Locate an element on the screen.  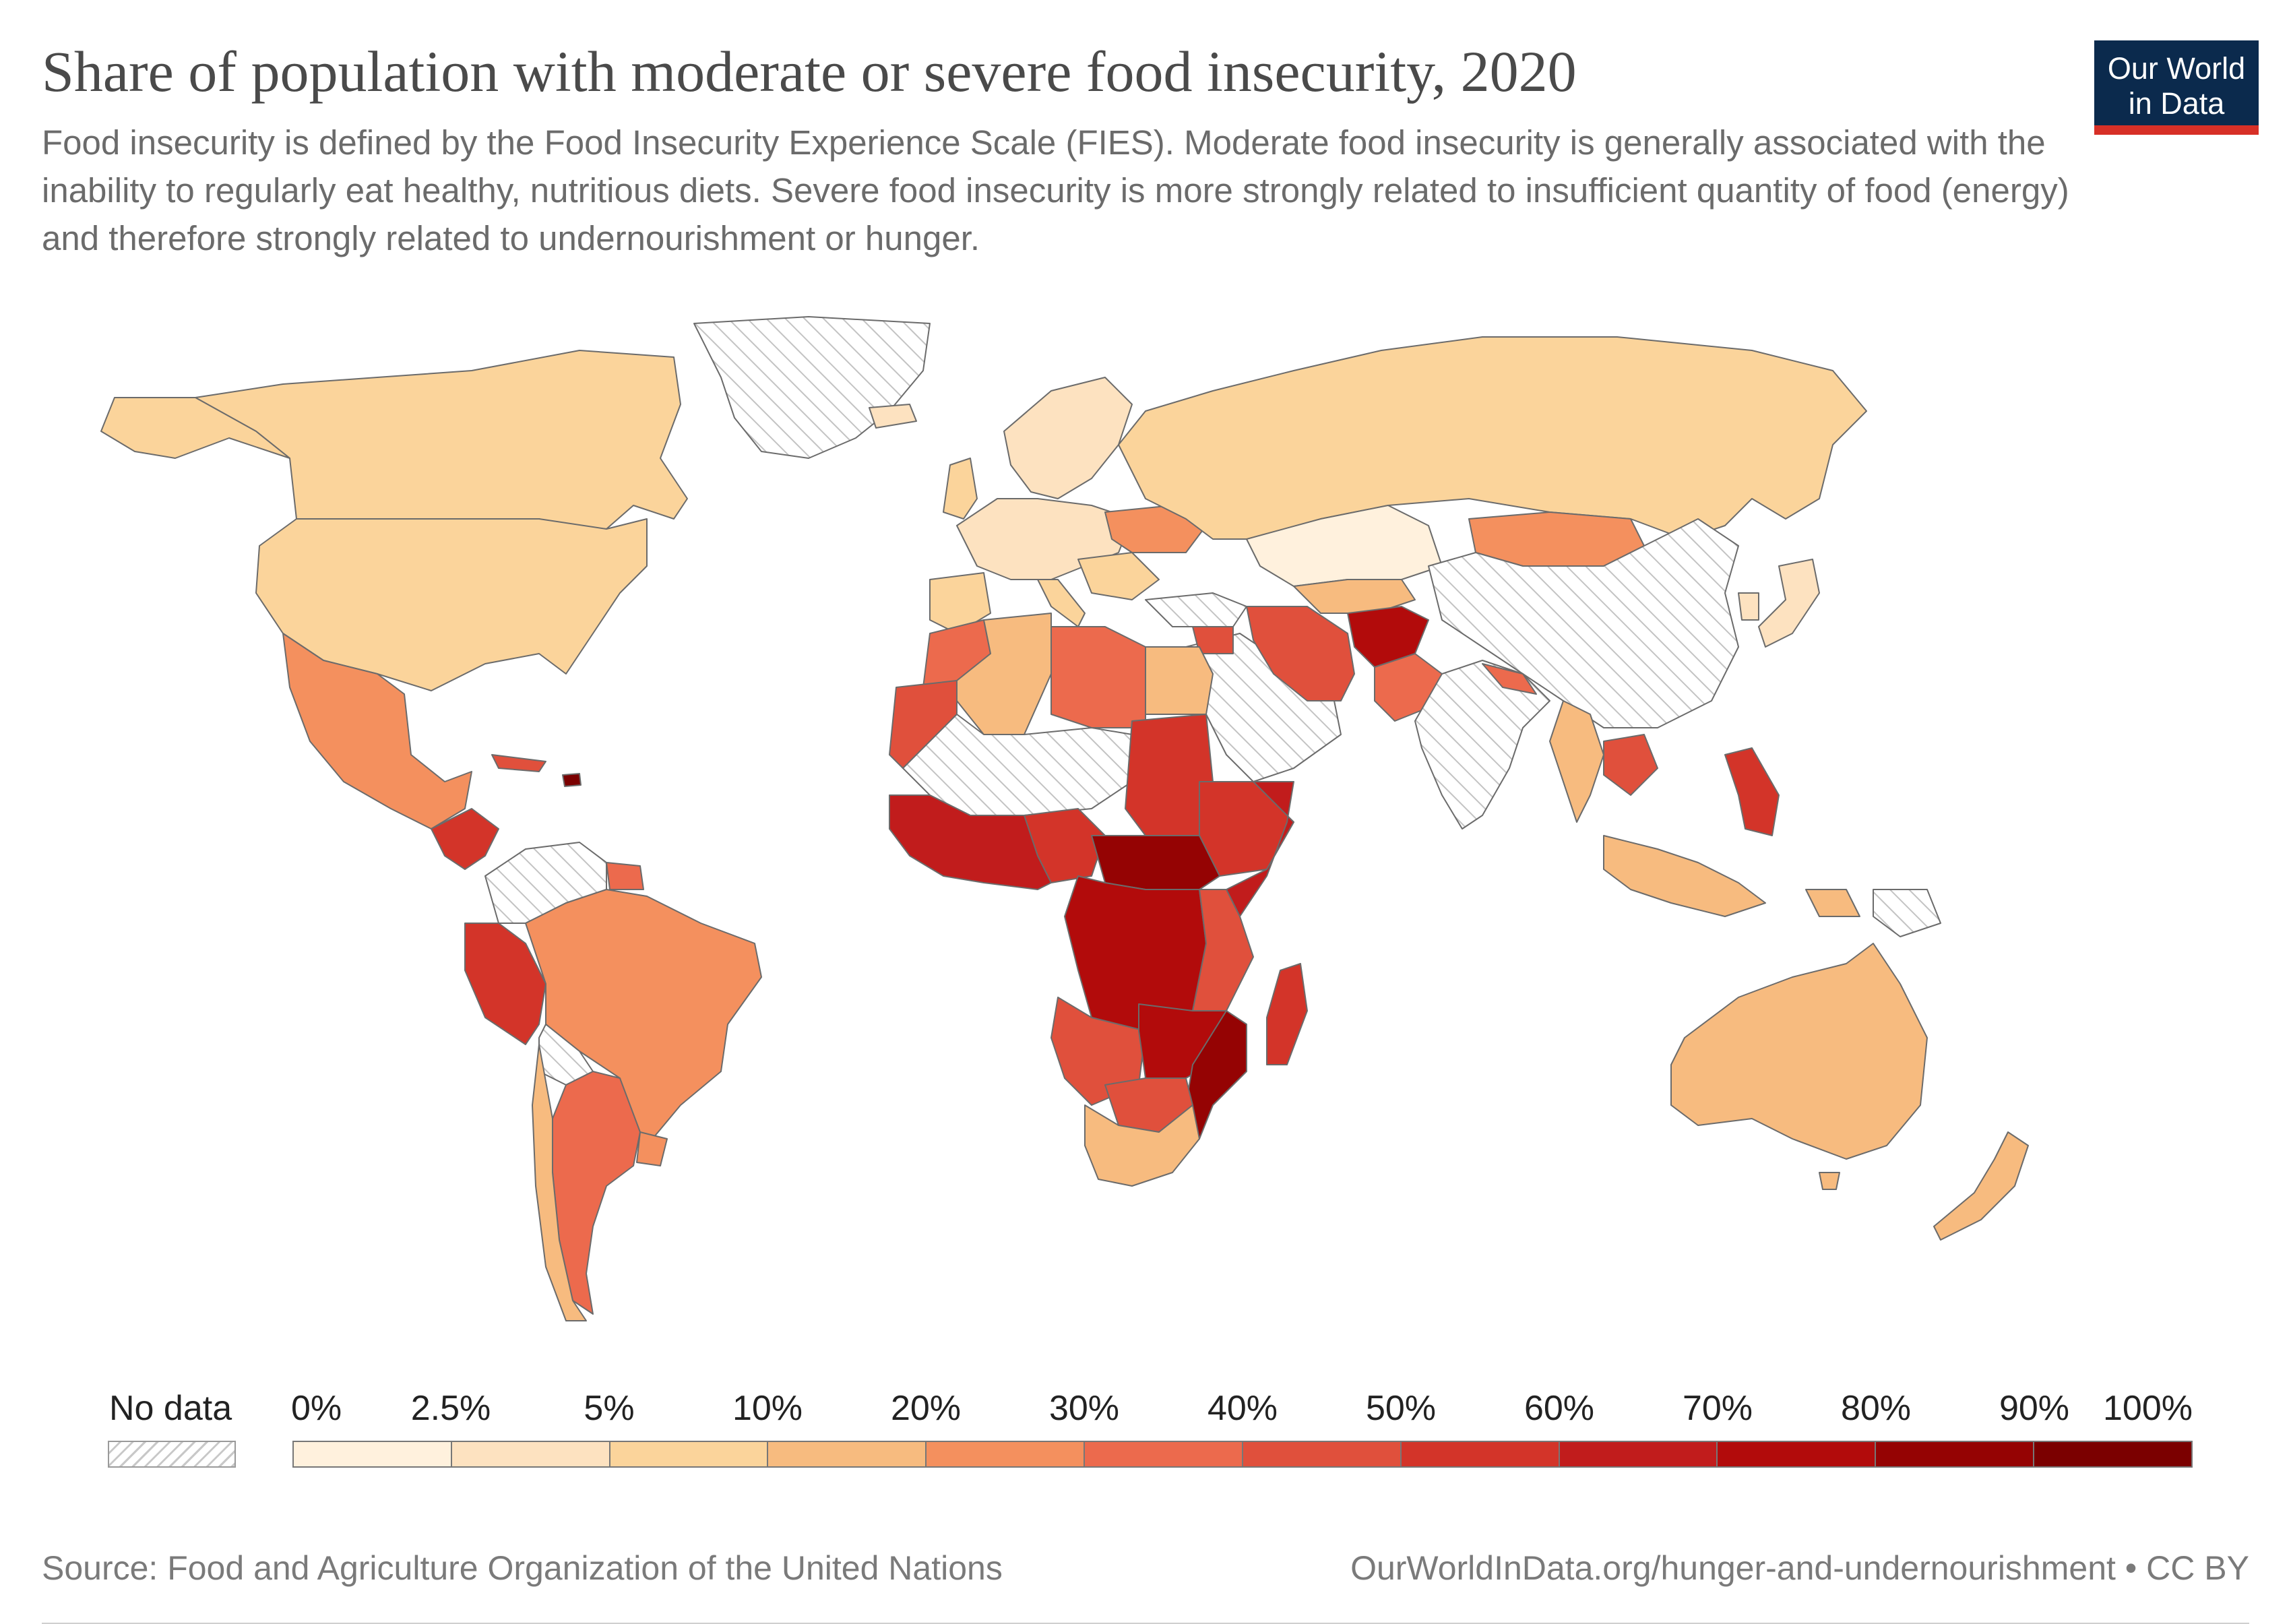
country-philippines is located at coordinates (1752, 792).